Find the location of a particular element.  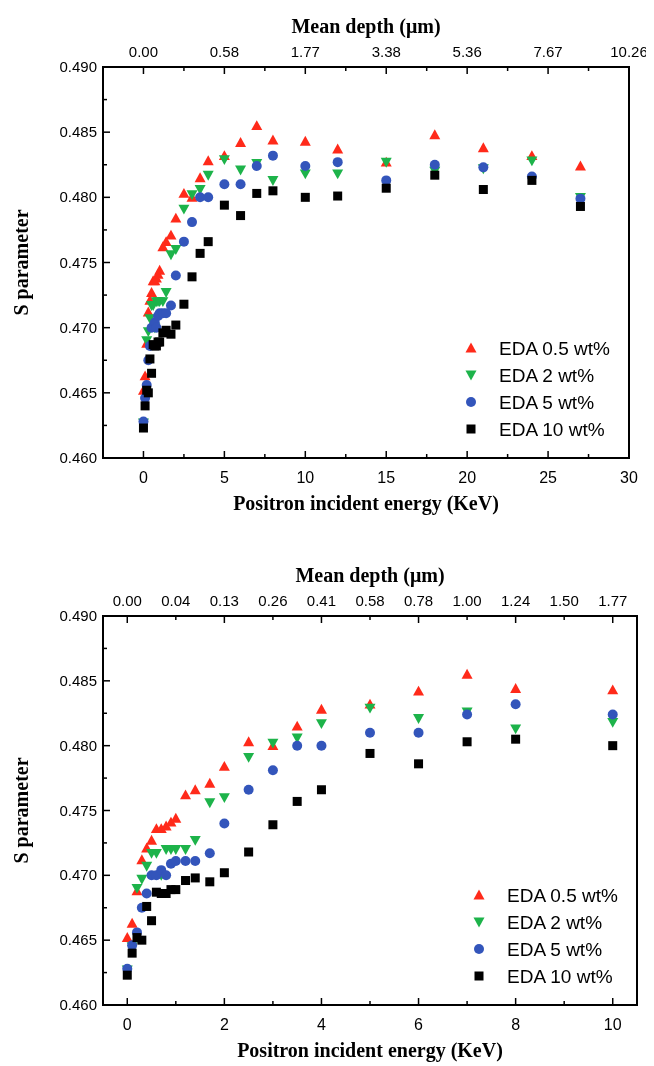

x-tick-label: 30 is located at coordinates (629, 477).